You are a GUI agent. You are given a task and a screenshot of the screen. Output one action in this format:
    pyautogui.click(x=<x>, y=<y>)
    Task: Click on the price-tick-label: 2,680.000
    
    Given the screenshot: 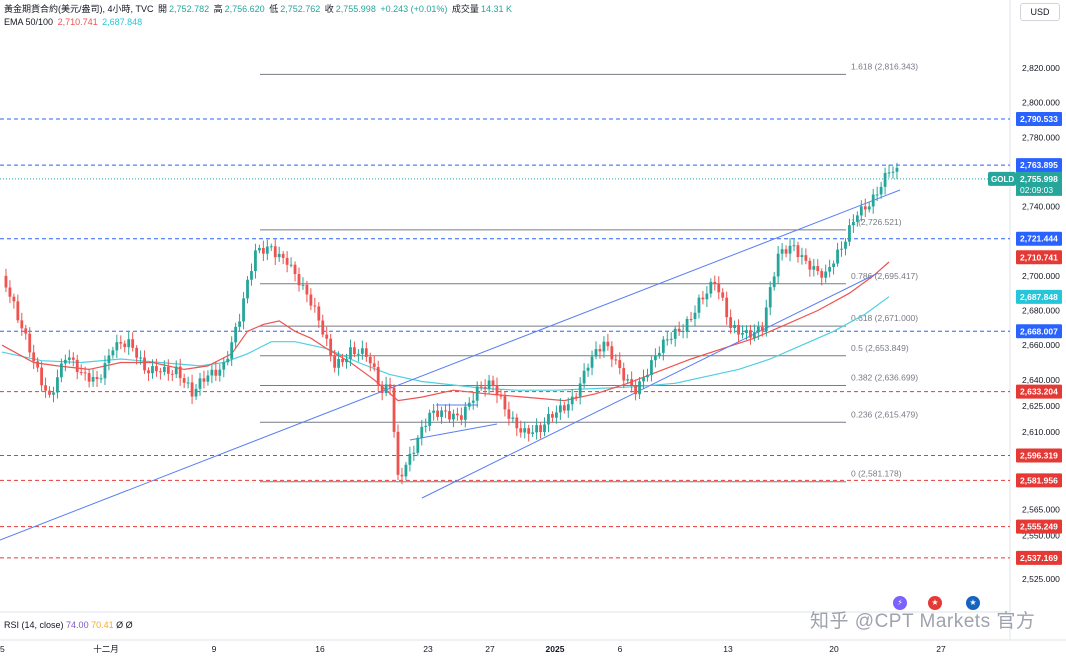 What is the action you would take?
    pyautogui.click(x=1041, y=311)
    